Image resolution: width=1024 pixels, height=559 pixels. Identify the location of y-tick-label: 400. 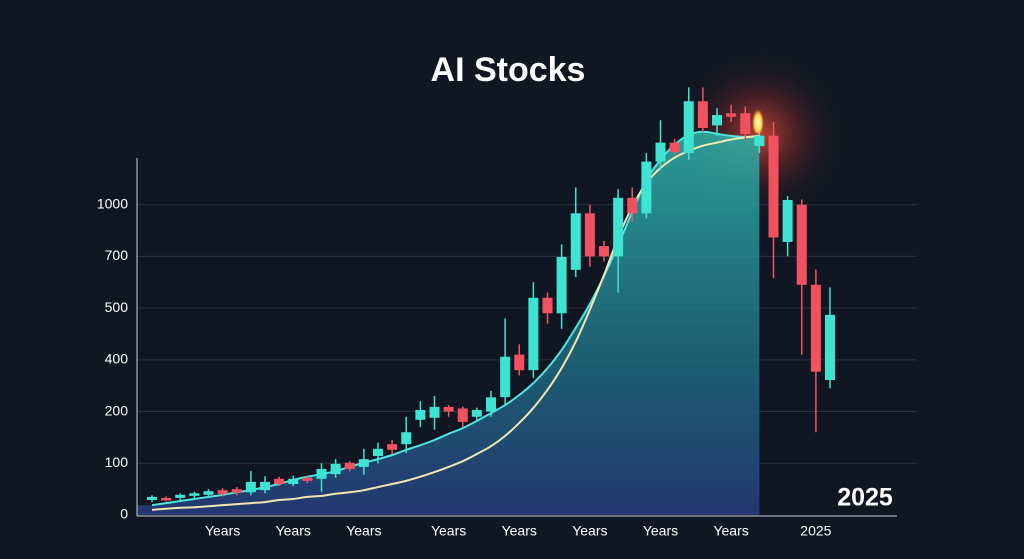
(117, 359).